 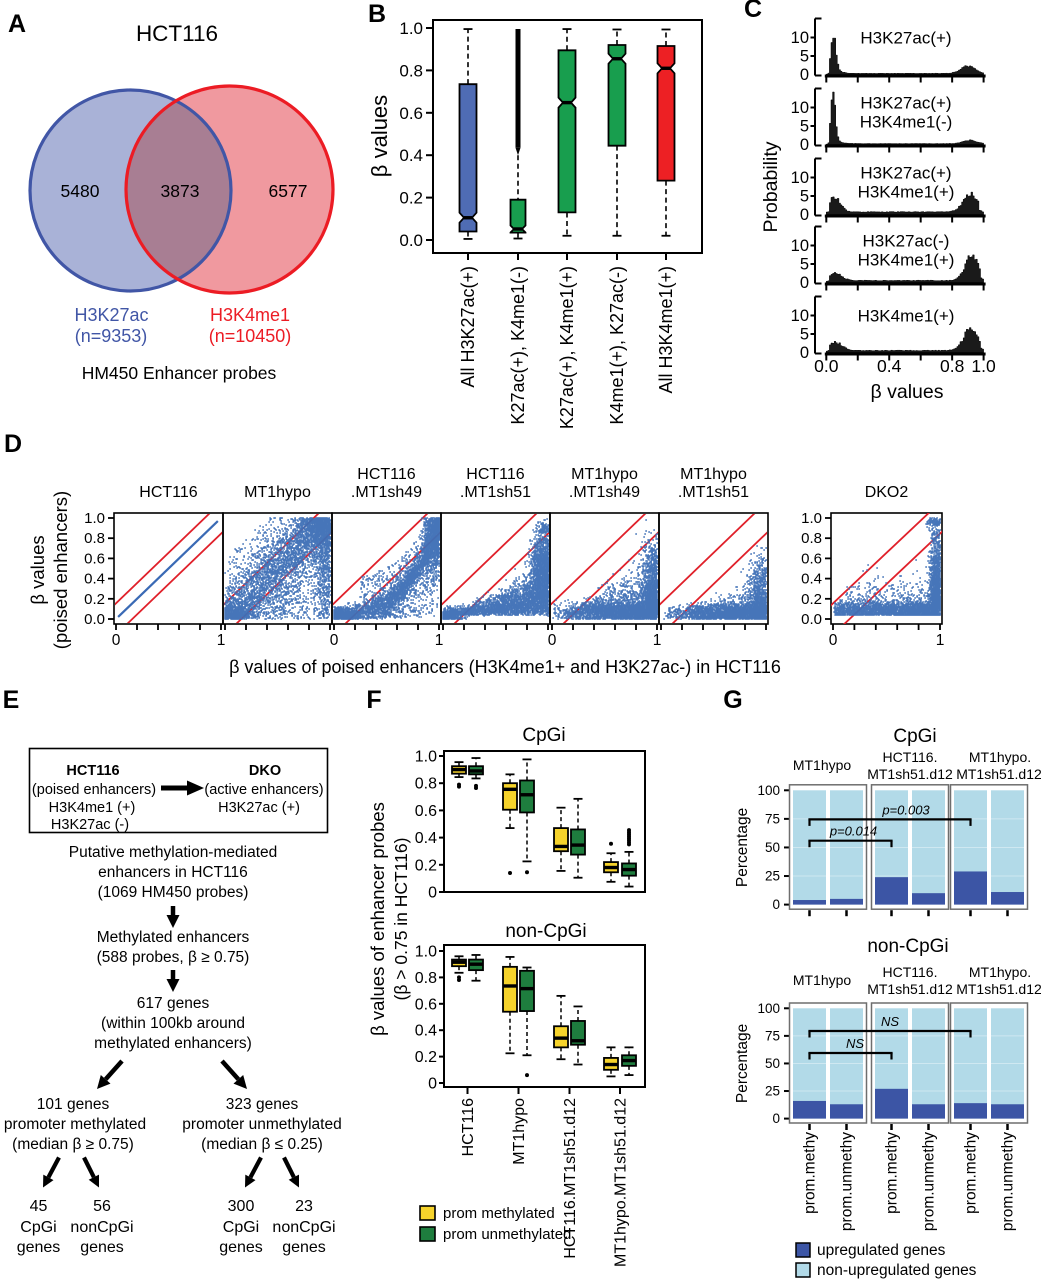 What do you see at coordinates (80, 191) in the screenshot?
I see `svg-text: 5480` at bounding box center [80, 191].